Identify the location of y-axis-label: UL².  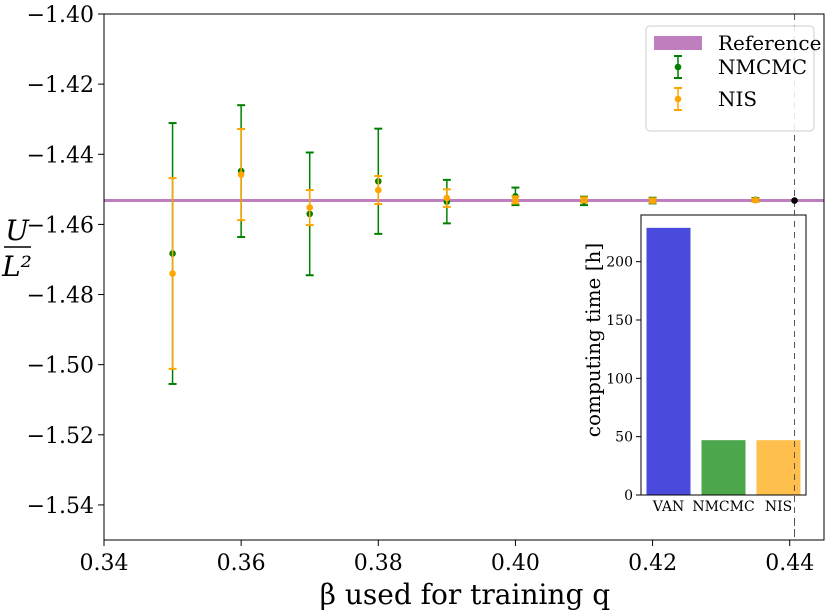
(16, 248).